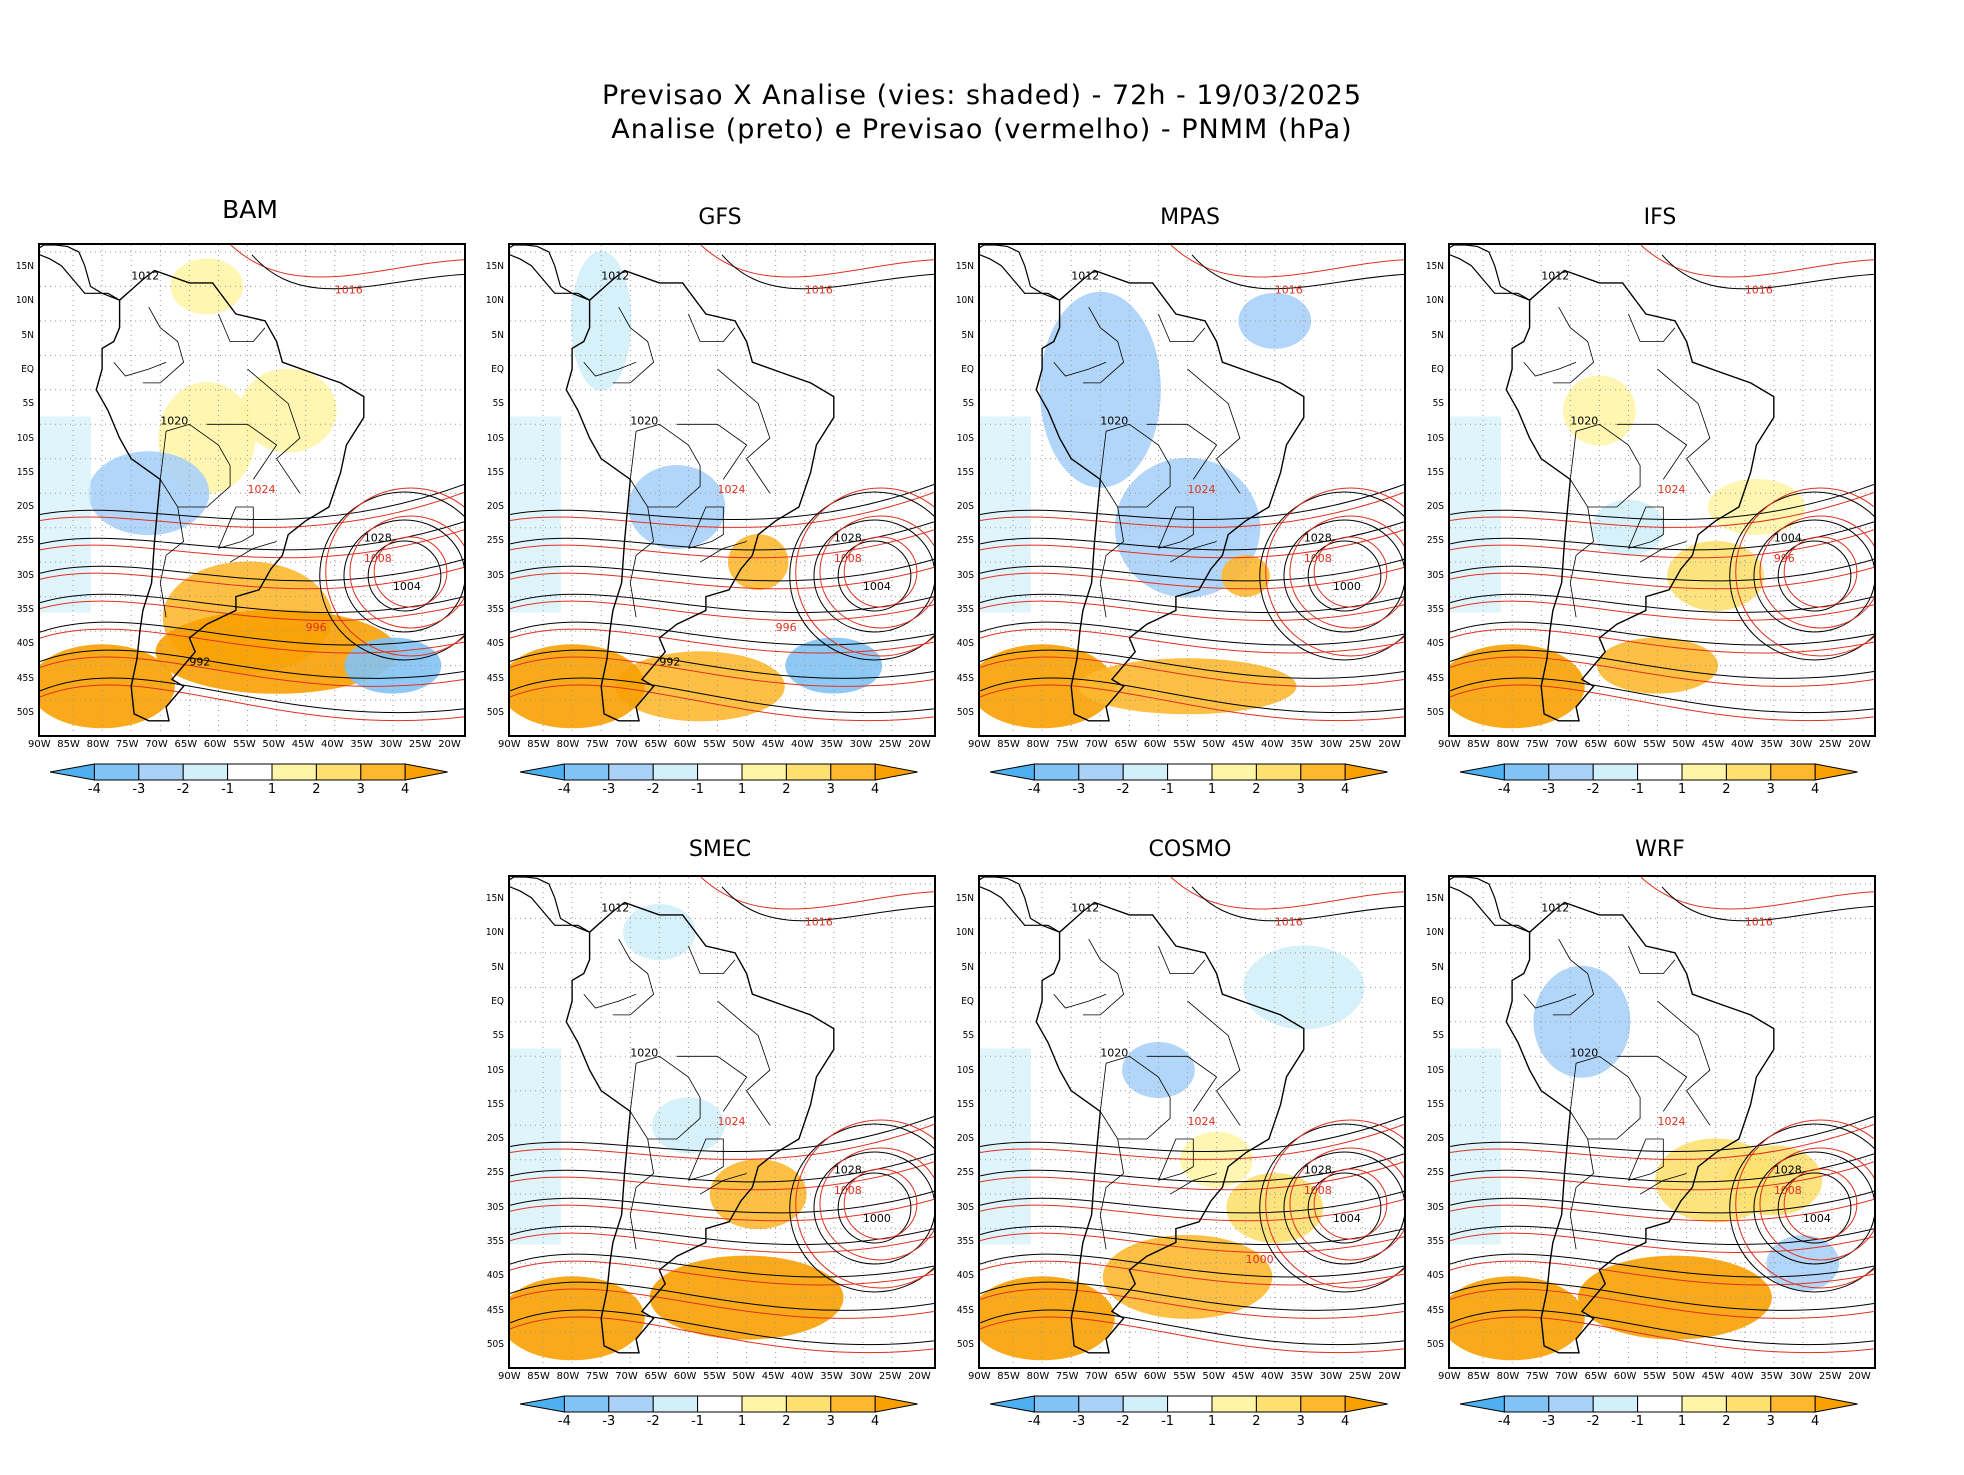  I want to click on map-frame: 1012 1016 1020 1024 1028 1008 1004 996 992, so click(722, 490).